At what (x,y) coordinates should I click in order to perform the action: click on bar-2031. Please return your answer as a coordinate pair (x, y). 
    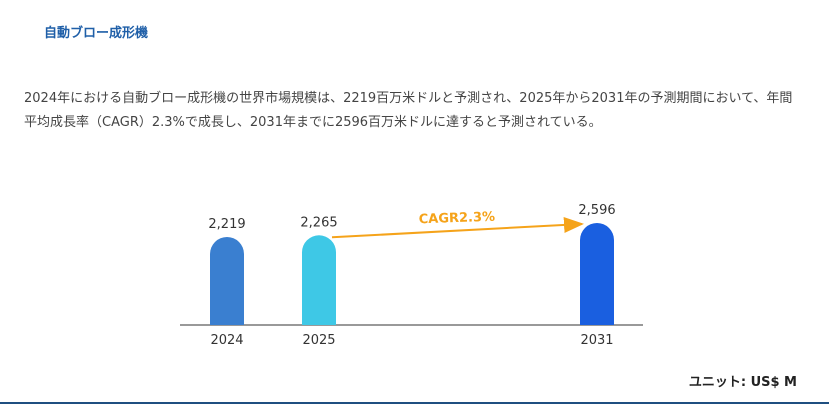
    Looking at the image, I should click on (597, 274).